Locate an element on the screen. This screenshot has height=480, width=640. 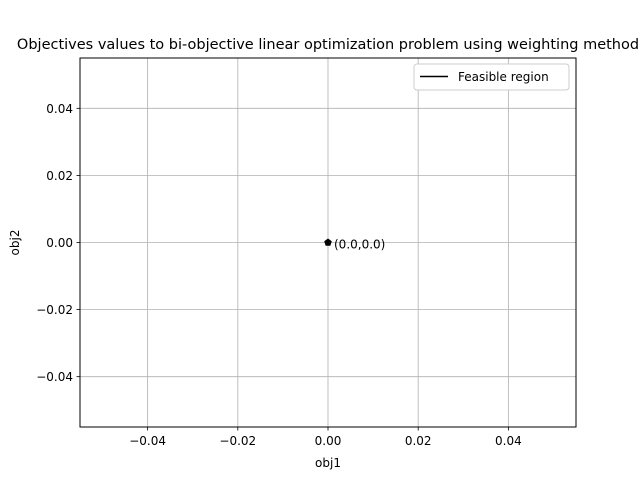
legend-box is located at coordinates (491, 77).